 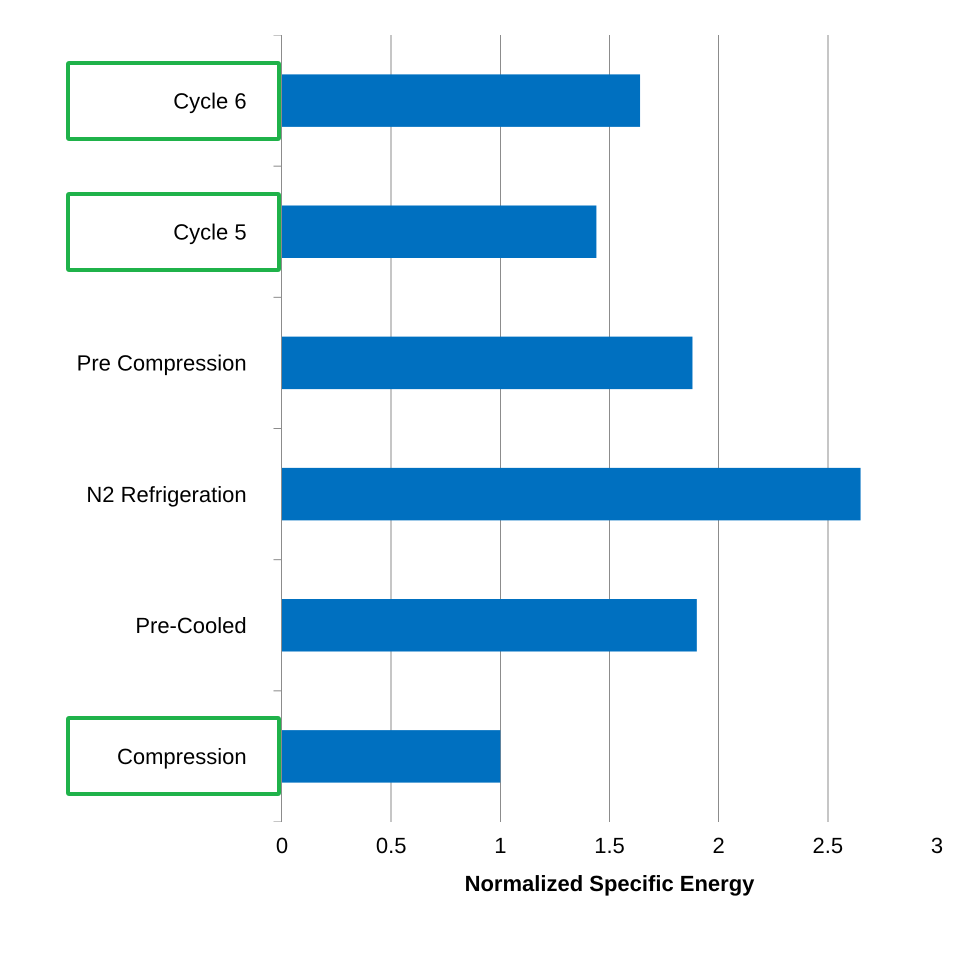 What do you see at coordinates (718, 845) in the screenshot?
I see `x-tick-label: 2` at bounding box center [718, 845].